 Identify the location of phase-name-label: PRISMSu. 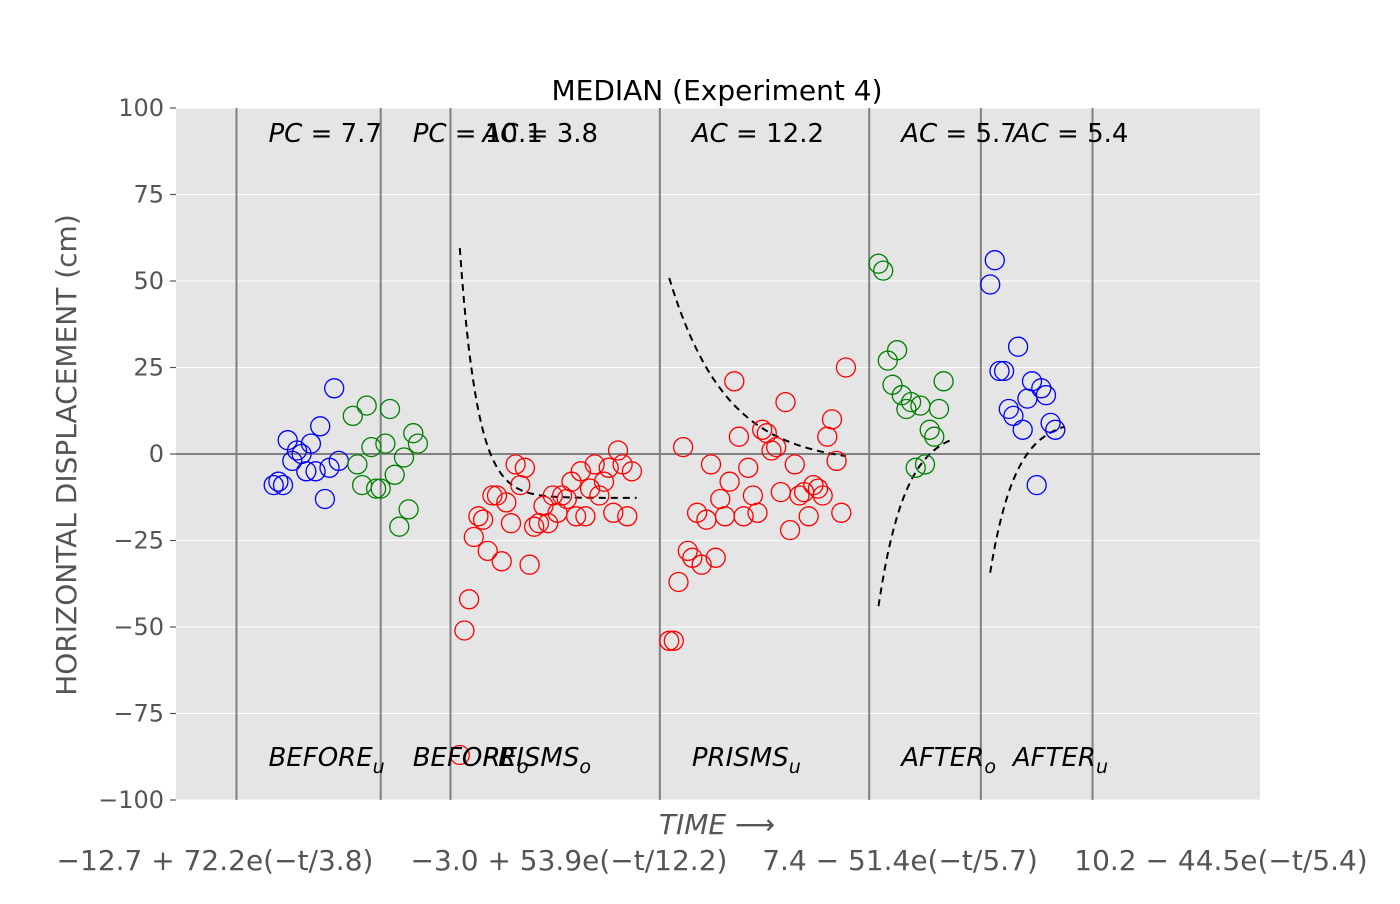
(746, 760).